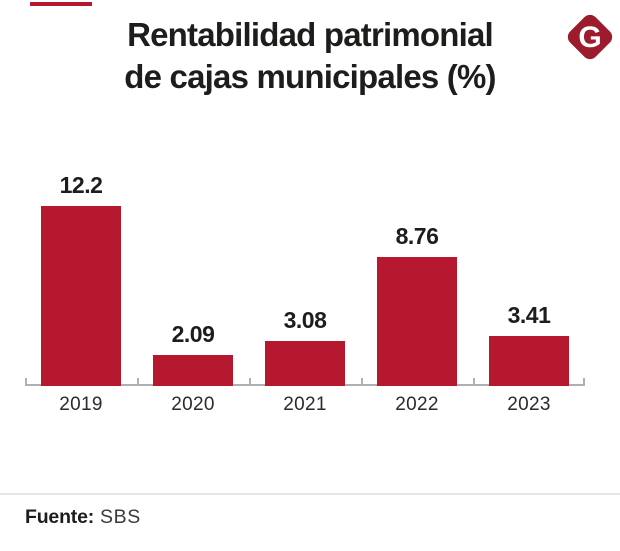 Image resolution: width=620 pixels, height=551 pixels. I want to click on gestion-logo: G, so click(590, 37).